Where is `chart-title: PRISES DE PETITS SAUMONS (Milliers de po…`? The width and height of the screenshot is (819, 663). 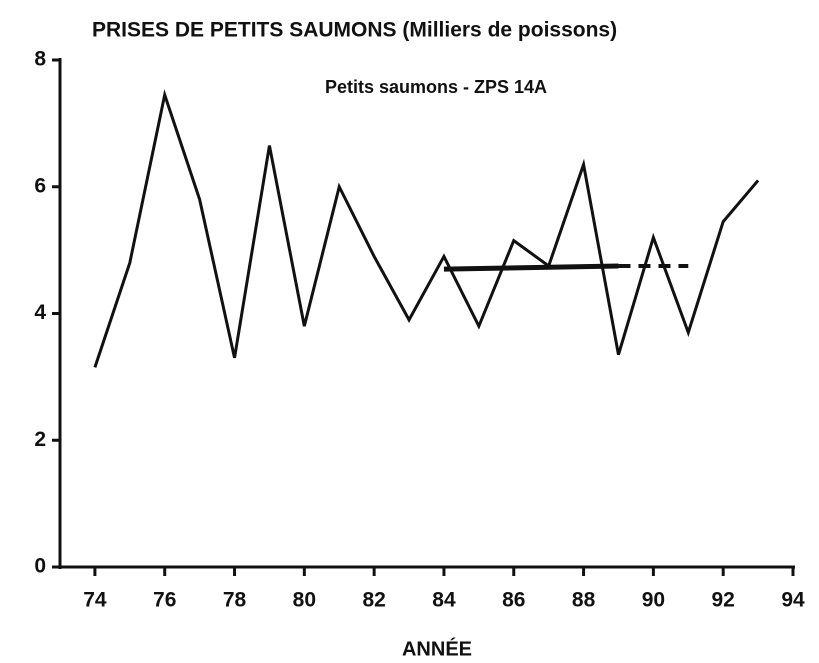
chart-title: PRISES DE PETITS SAUMONS (Milliers de po… is located at coordinates (354, 30).